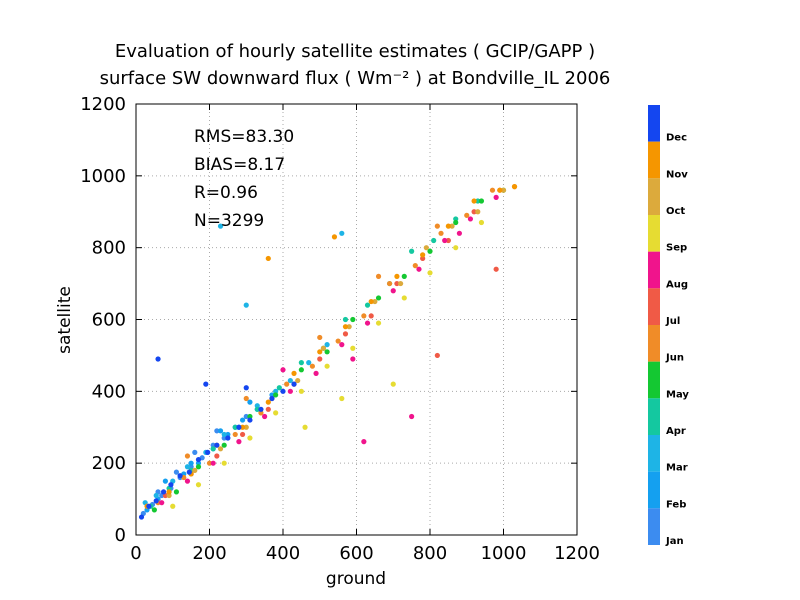 The height and width of the screenshot is (600, 800). What do you see at coordinates (244, 137) in the screenshot?
I see `stat-rms: RMS=83.30` at bounding box center [244, 137].